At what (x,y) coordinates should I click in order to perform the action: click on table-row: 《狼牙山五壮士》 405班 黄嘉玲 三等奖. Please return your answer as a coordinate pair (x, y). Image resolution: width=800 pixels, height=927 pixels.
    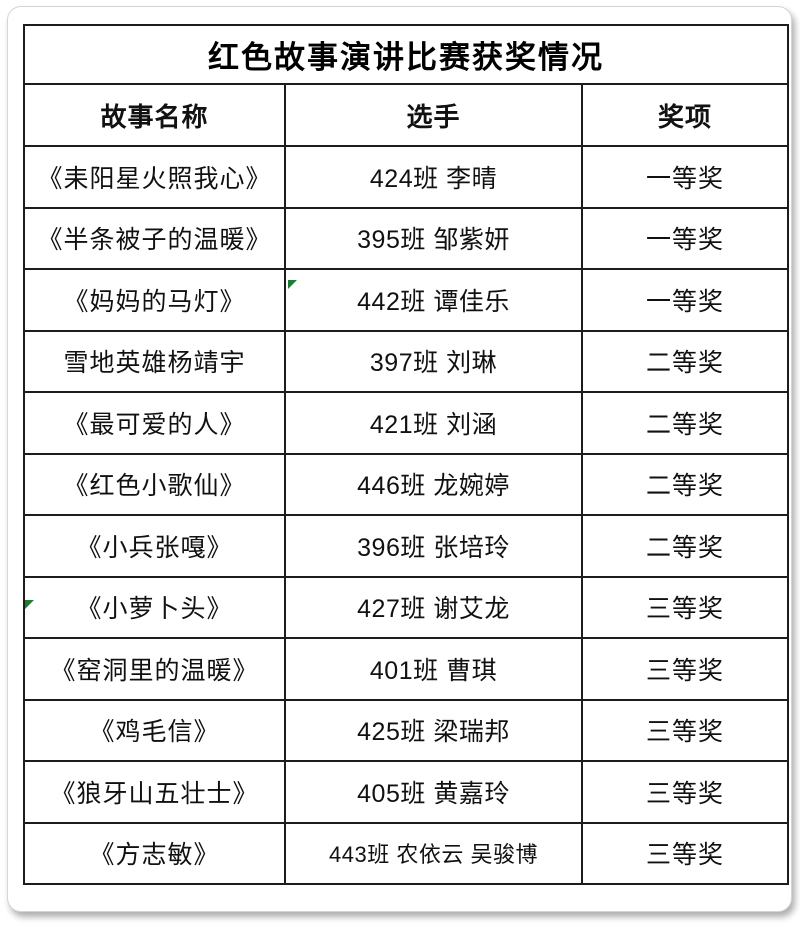
    Looking at the image, I should click on (406, 792).